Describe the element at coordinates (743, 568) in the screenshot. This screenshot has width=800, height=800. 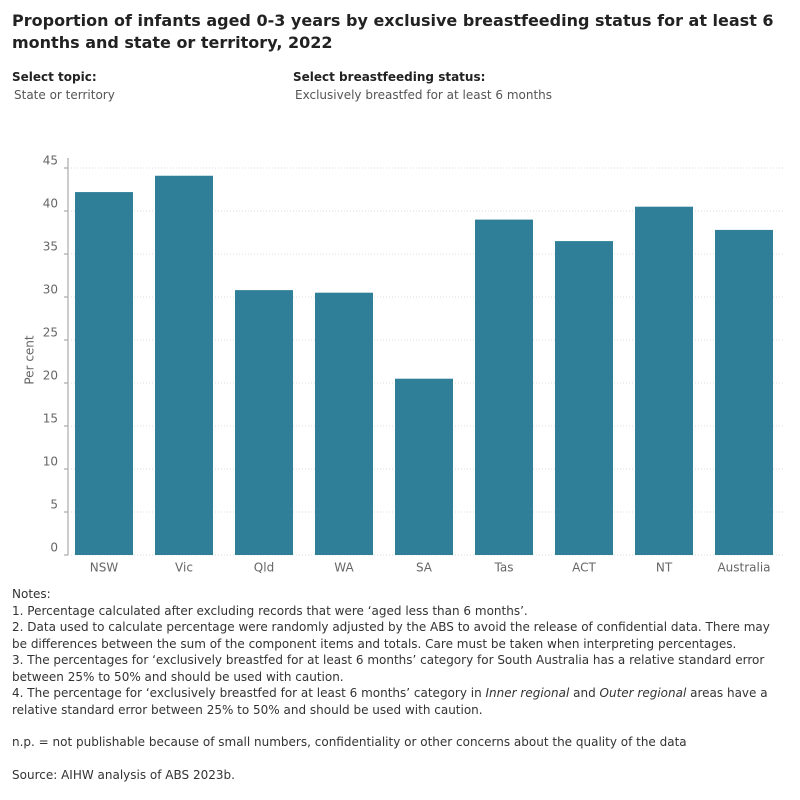
I see `x-tick-label: Australia` at that location.